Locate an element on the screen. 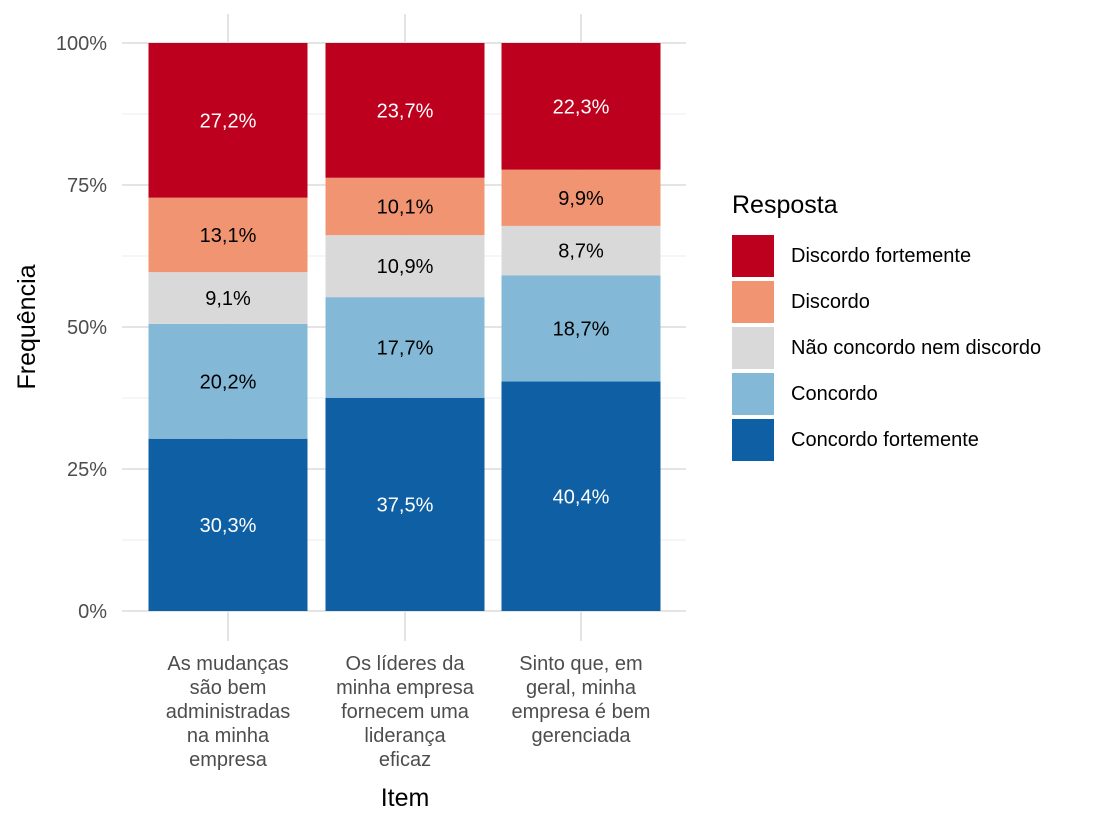  data-label: 17,7% is located at coordinates (405, 348).